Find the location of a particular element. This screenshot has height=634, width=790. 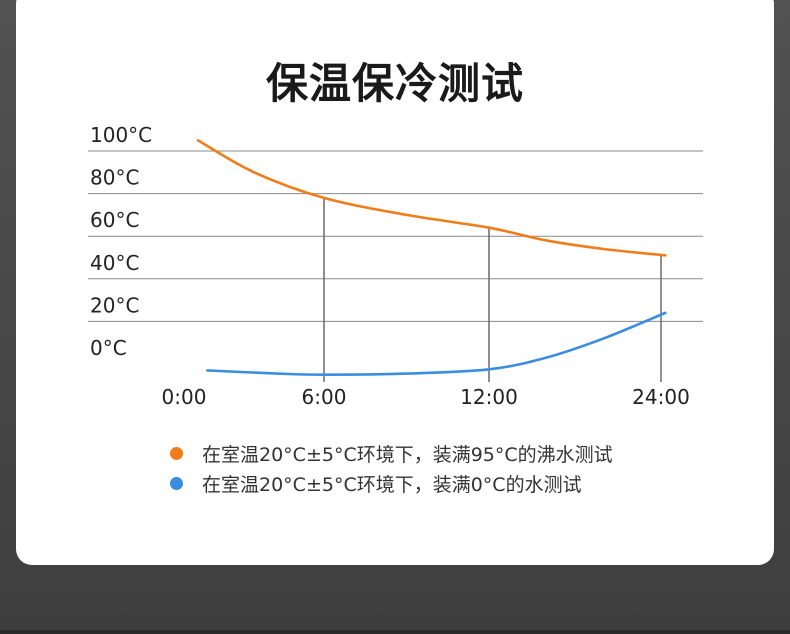

y-tick-label: 100°C is located at coordinates (121, 135).